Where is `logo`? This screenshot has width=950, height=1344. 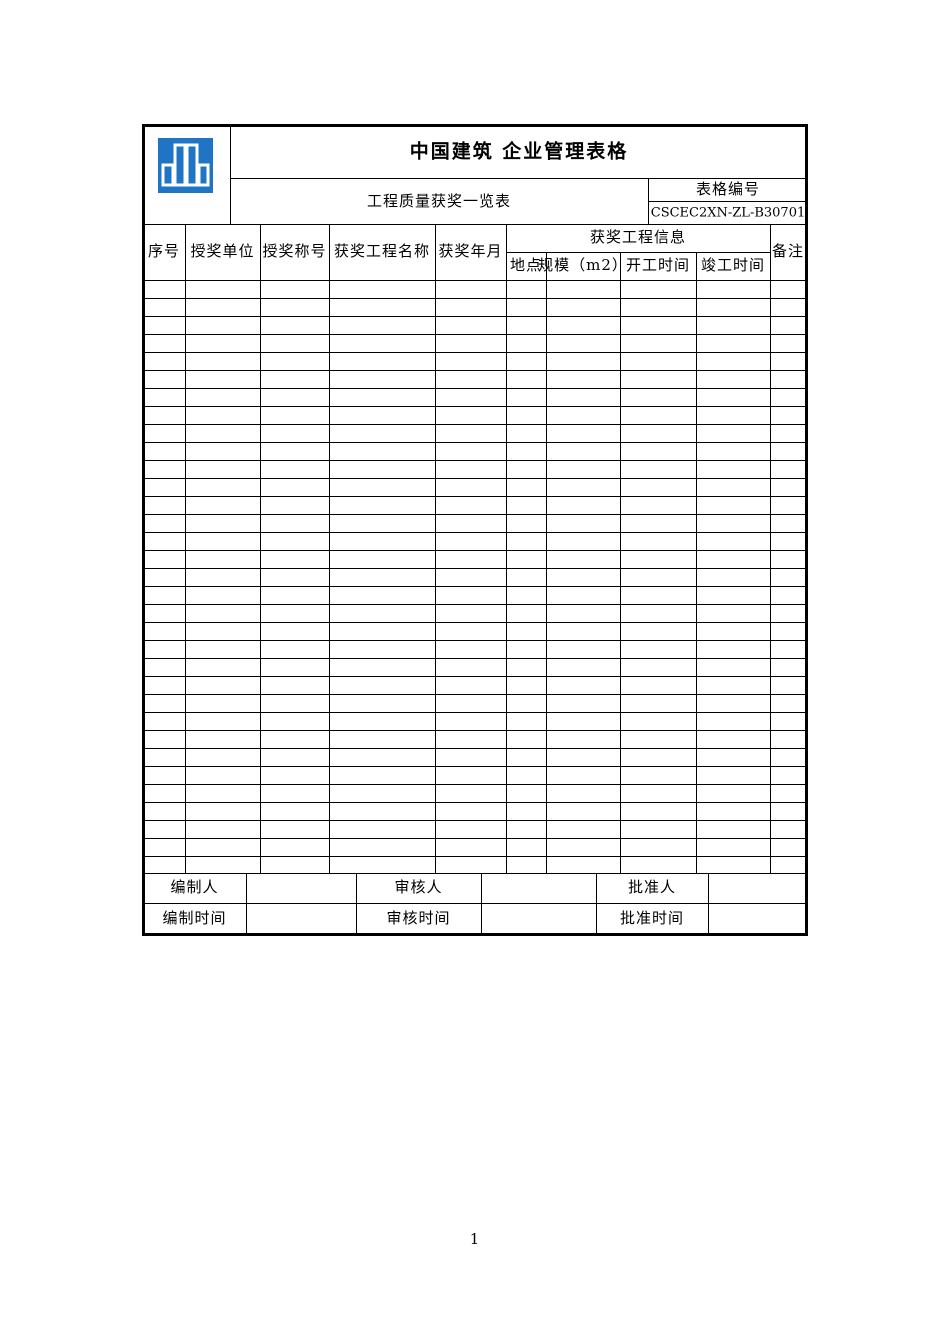
logo is located at coordinates (185, 165).